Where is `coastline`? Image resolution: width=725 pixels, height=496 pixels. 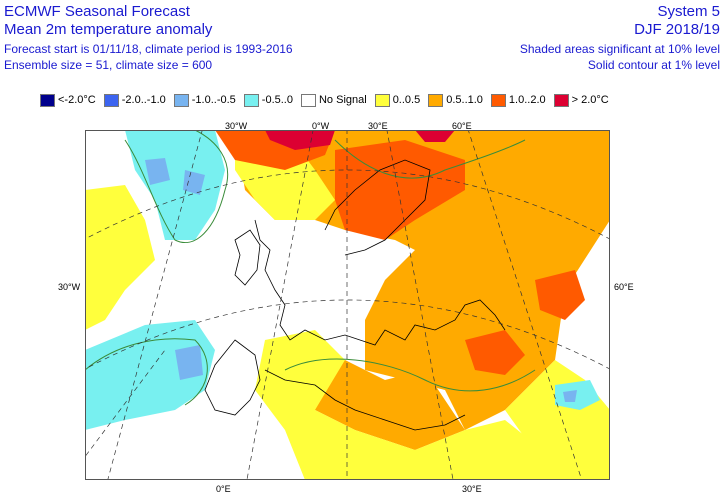
coastline is located at coordinates (380, 282).